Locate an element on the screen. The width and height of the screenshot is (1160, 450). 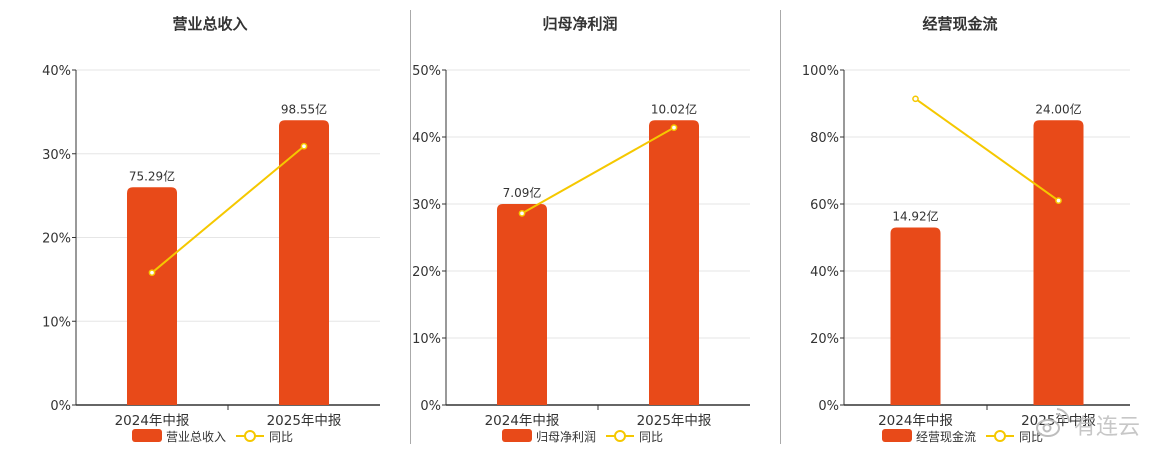
y-tick-label: 80% is located at coordinates (824, 138).